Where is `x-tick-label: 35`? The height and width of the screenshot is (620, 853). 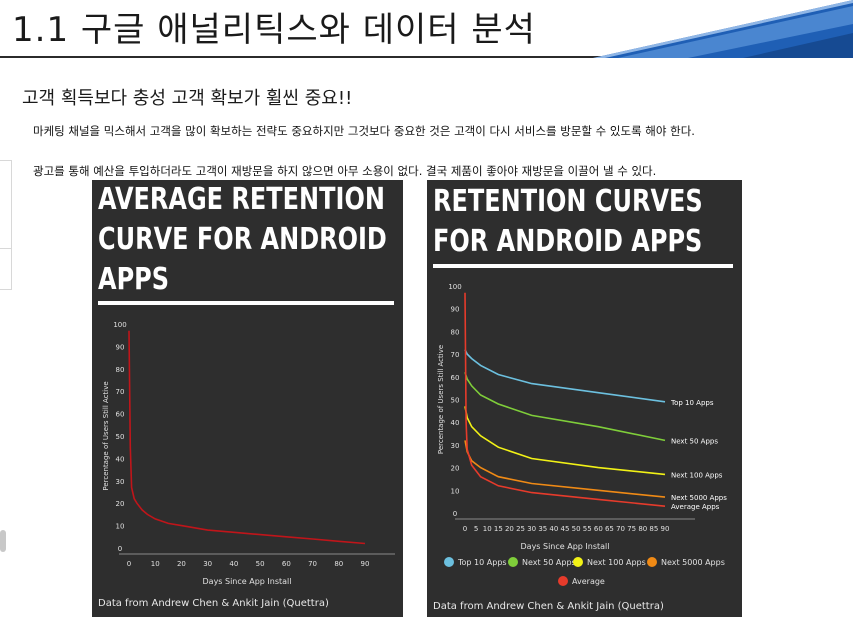 x-tick-label: 35 is located at coordinates (542, 529).